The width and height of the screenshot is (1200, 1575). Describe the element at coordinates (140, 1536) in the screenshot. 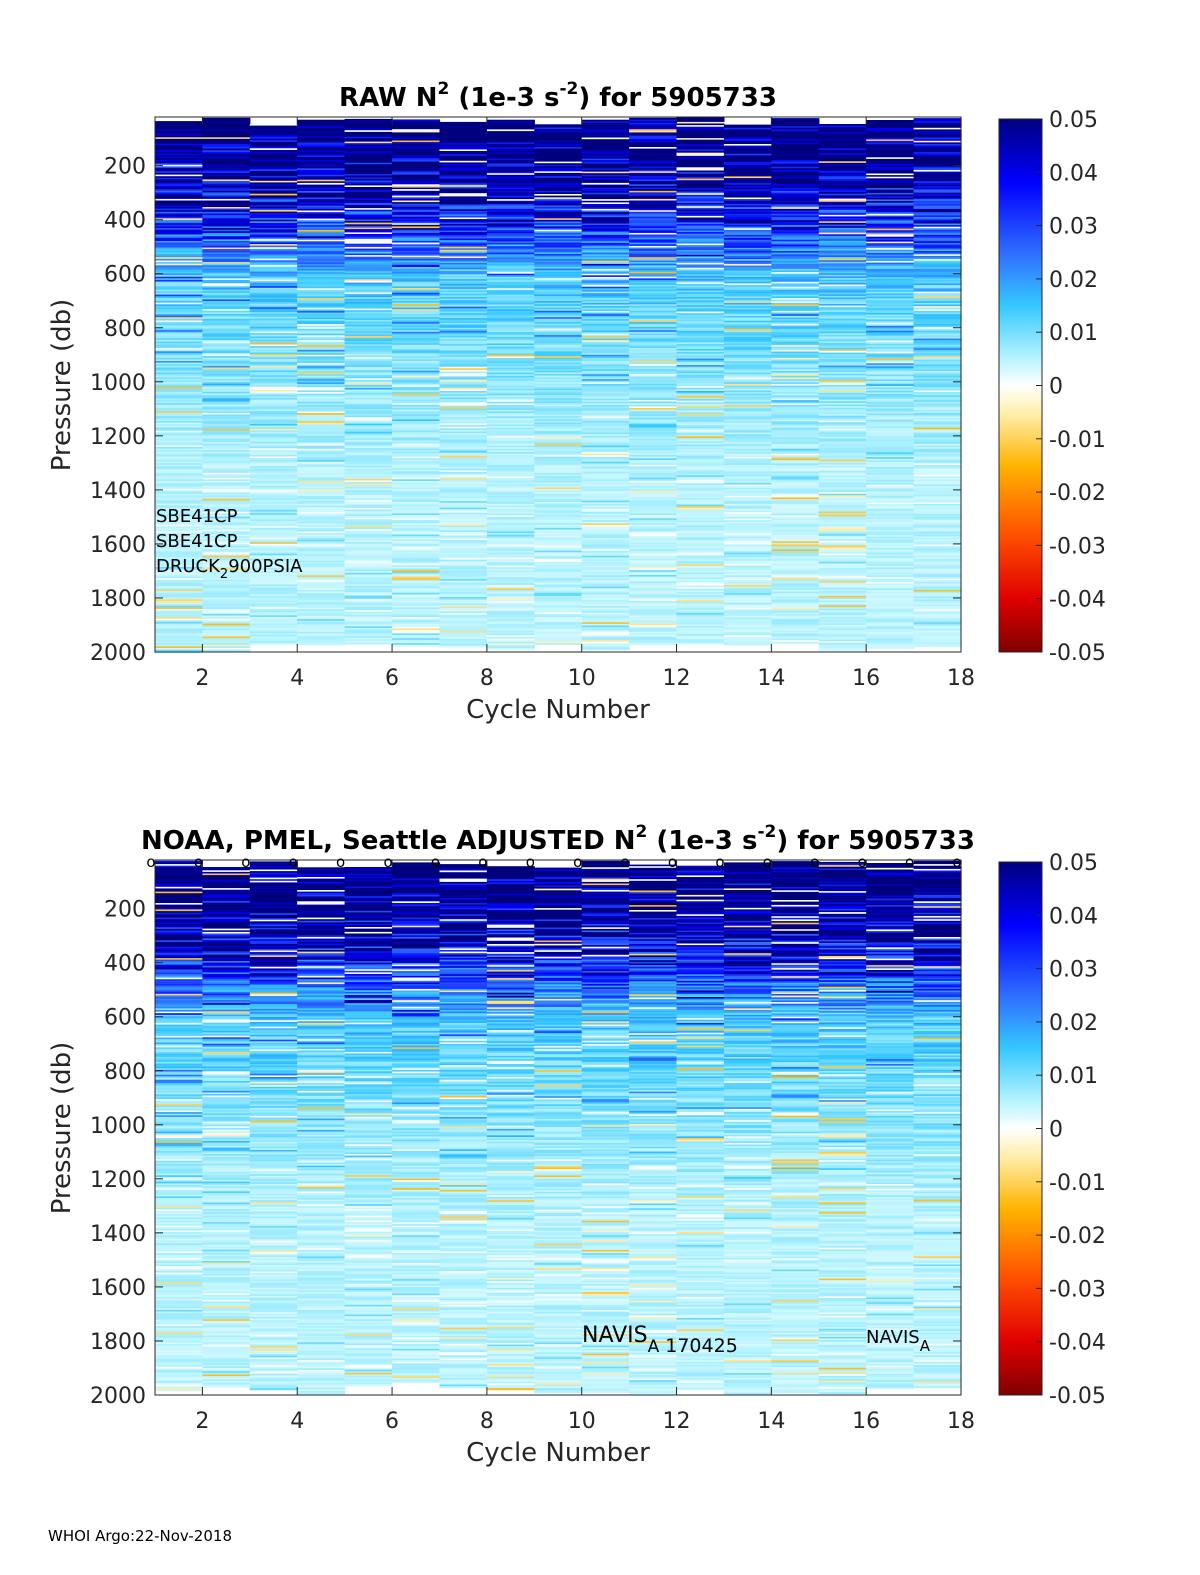

I see `footer-credit: WHOI Argo:22-Nov-2018` at that location.